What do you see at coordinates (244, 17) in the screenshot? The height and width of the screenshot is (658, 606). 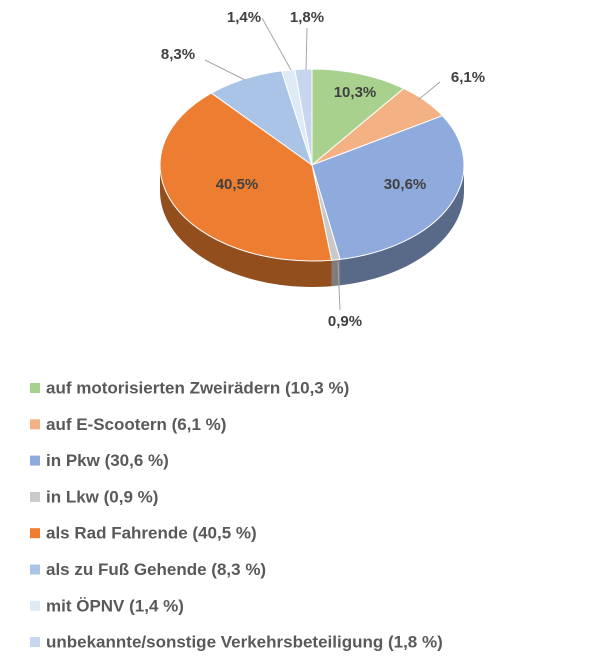 I see `data-label: 1,4%` at bounding box center [244, 17].